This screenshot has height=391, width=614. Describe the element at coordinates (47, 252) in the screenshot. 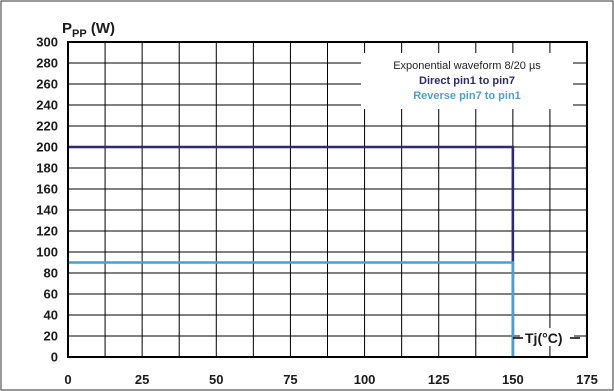

I see `y-tick-label: 100` at that location.